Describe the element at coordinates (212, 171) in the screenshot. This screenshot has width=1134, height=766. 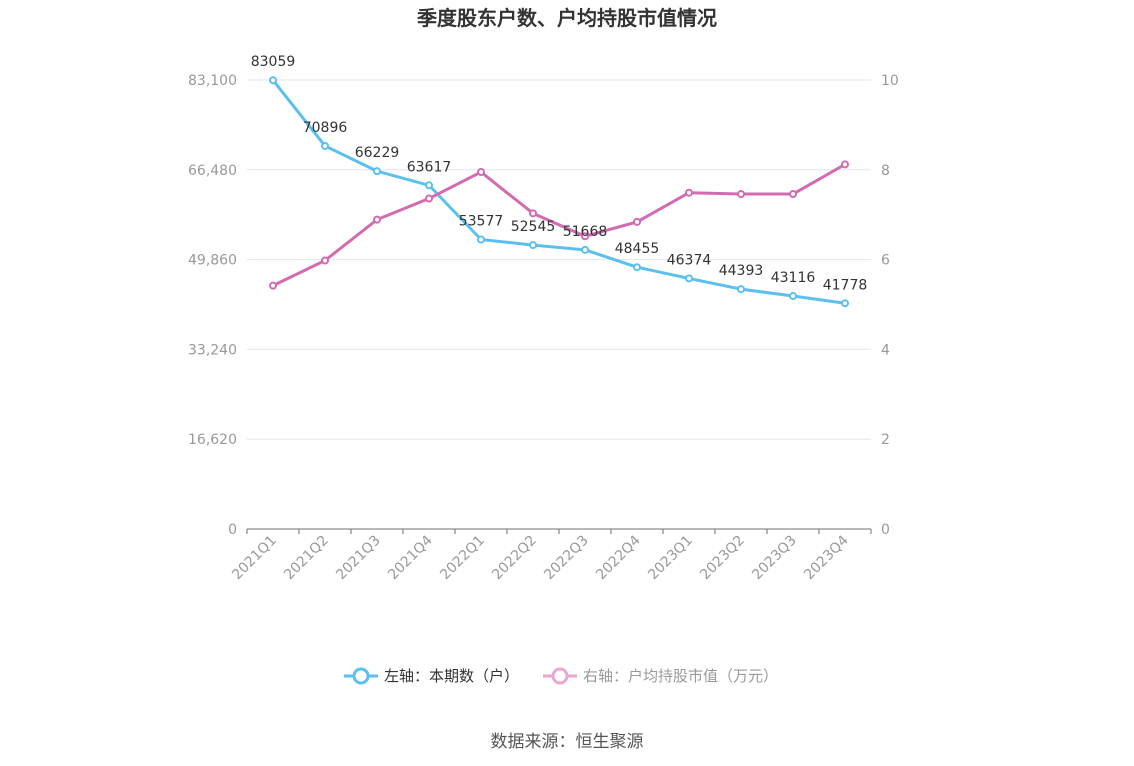
I see `y-left-tick-label: 66,480` at that location.